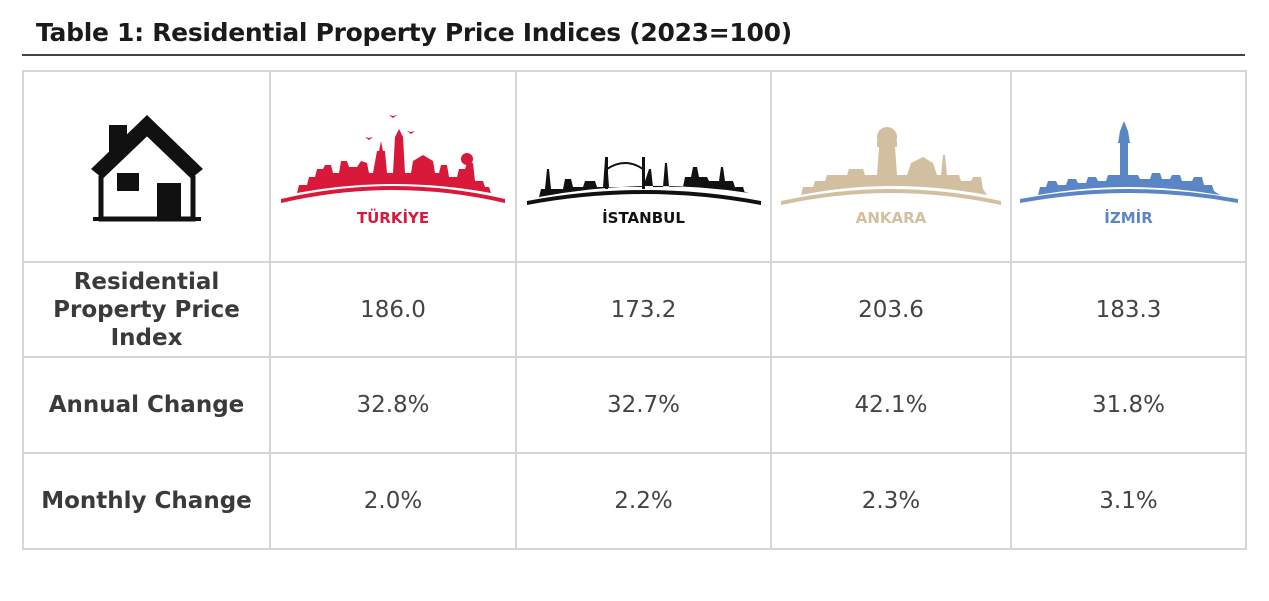 The height and width of the screenshot is (601, 1269). I want to click on cell-value: 31.8%, so click(1128, 405).